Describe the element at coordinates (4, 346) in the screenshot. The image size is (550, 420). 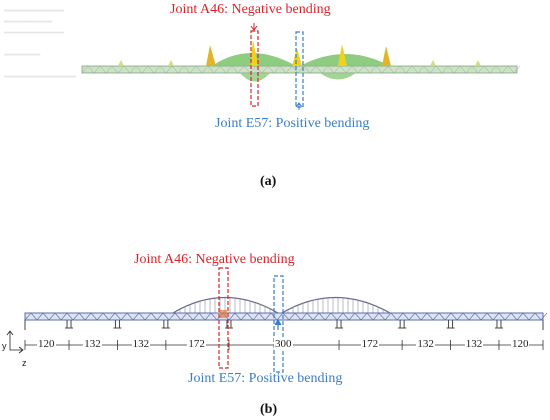
I see `axis-y-label: y` at that location.